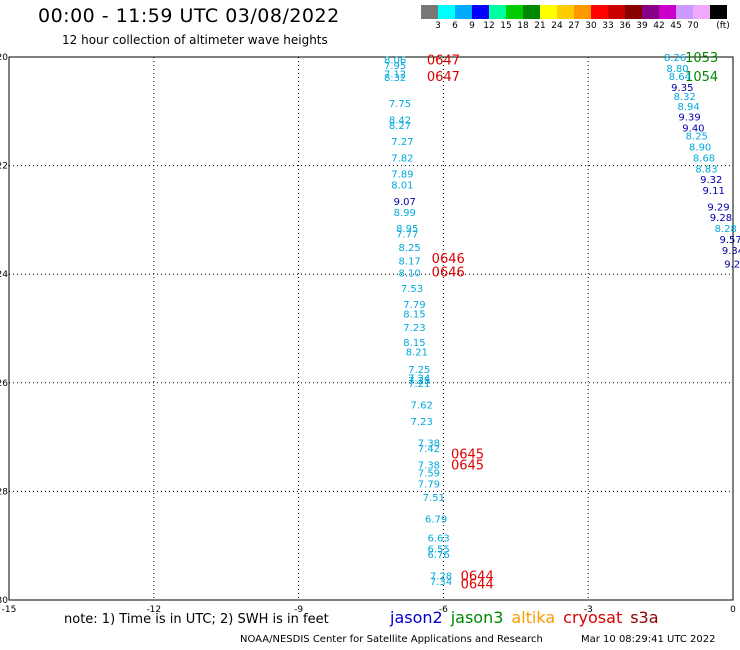 The height and width of the screenshot is (650, 740). I want to click on wave-height-label: 7.28, so click(441, 577).